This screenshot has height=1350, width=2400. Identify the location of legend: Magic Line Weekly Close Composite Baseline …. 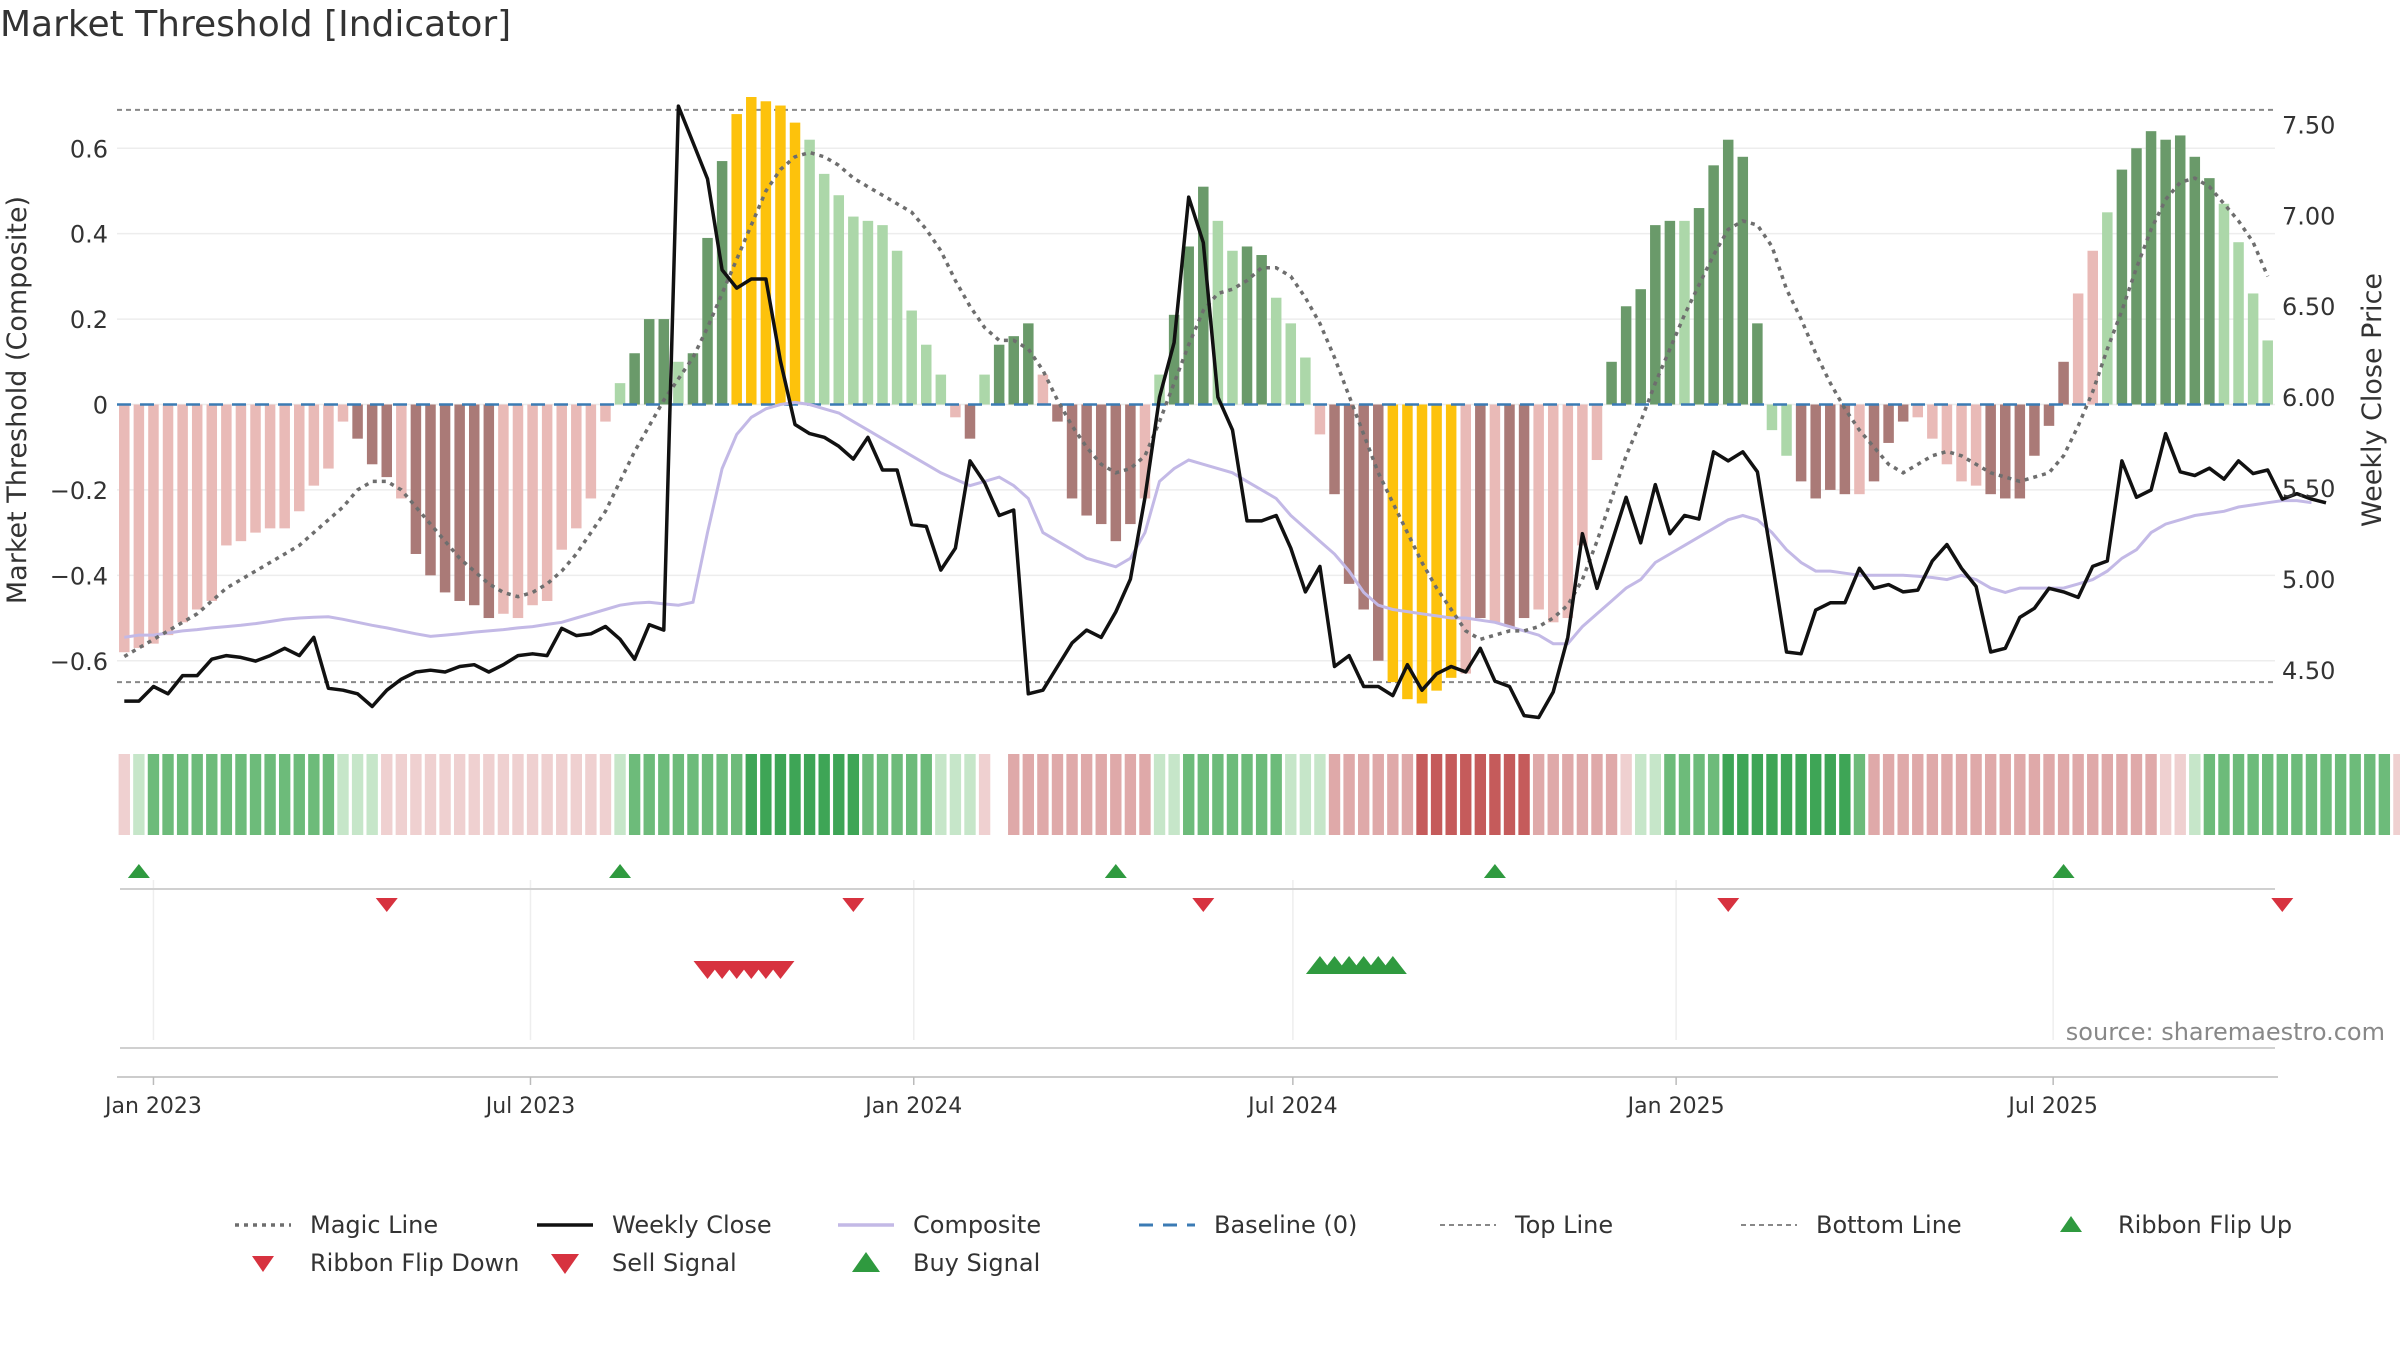
(1263, 1244).